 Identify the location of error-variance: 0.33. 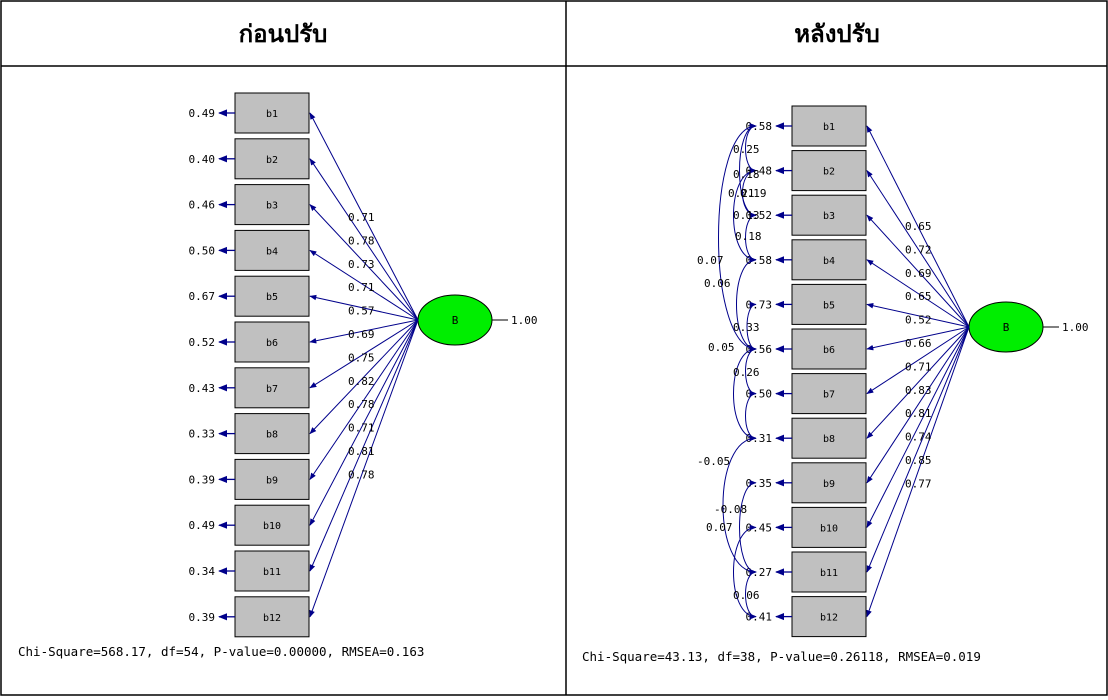
(202, 434).